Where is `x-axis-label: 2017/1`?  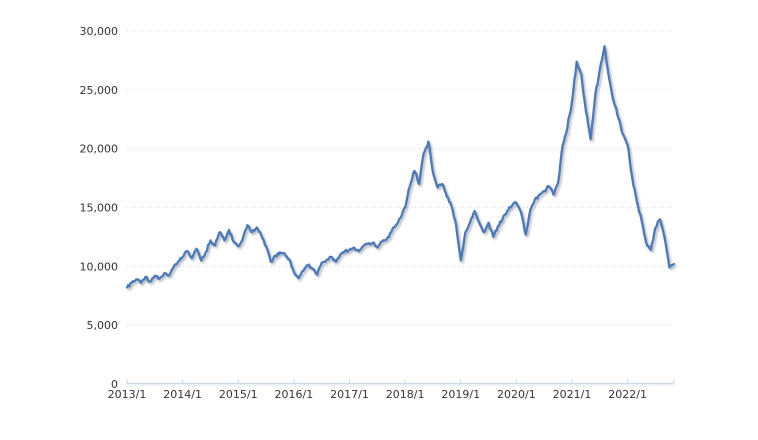
x-axis-label: 2017/1 is located at coordinates (349, 394).